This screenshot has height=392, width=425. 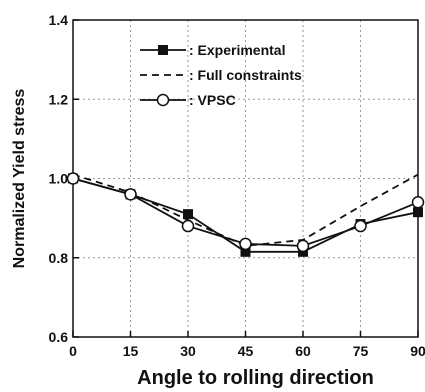 What do you see at coordinates (212, 100) in the screenshot?
I see `legend-label-2: : VPSC` at bounding box center [212, 100].